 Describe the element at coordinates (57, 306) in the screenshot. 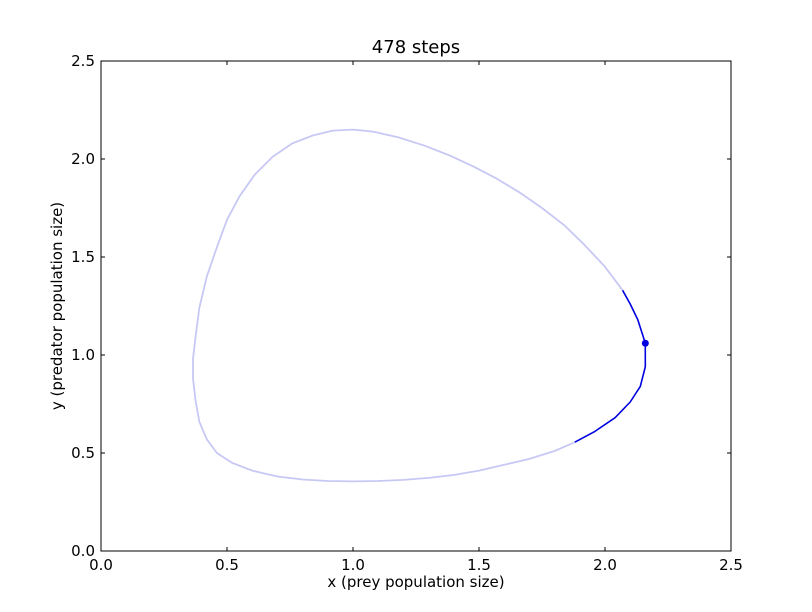

I see `y-axis-label: y (predator population size)` at that location.